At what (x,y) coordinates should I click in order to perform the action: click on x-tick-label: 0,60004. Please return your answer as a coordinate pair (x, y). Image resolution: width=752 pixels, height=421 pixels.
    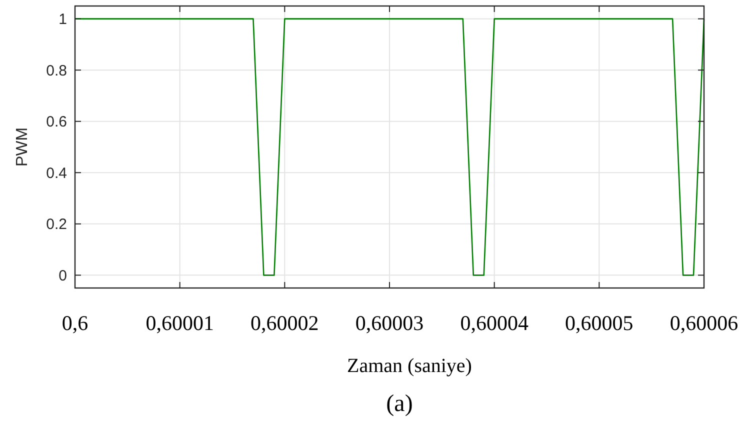
    Looking at the image, I should click on (494, 323).